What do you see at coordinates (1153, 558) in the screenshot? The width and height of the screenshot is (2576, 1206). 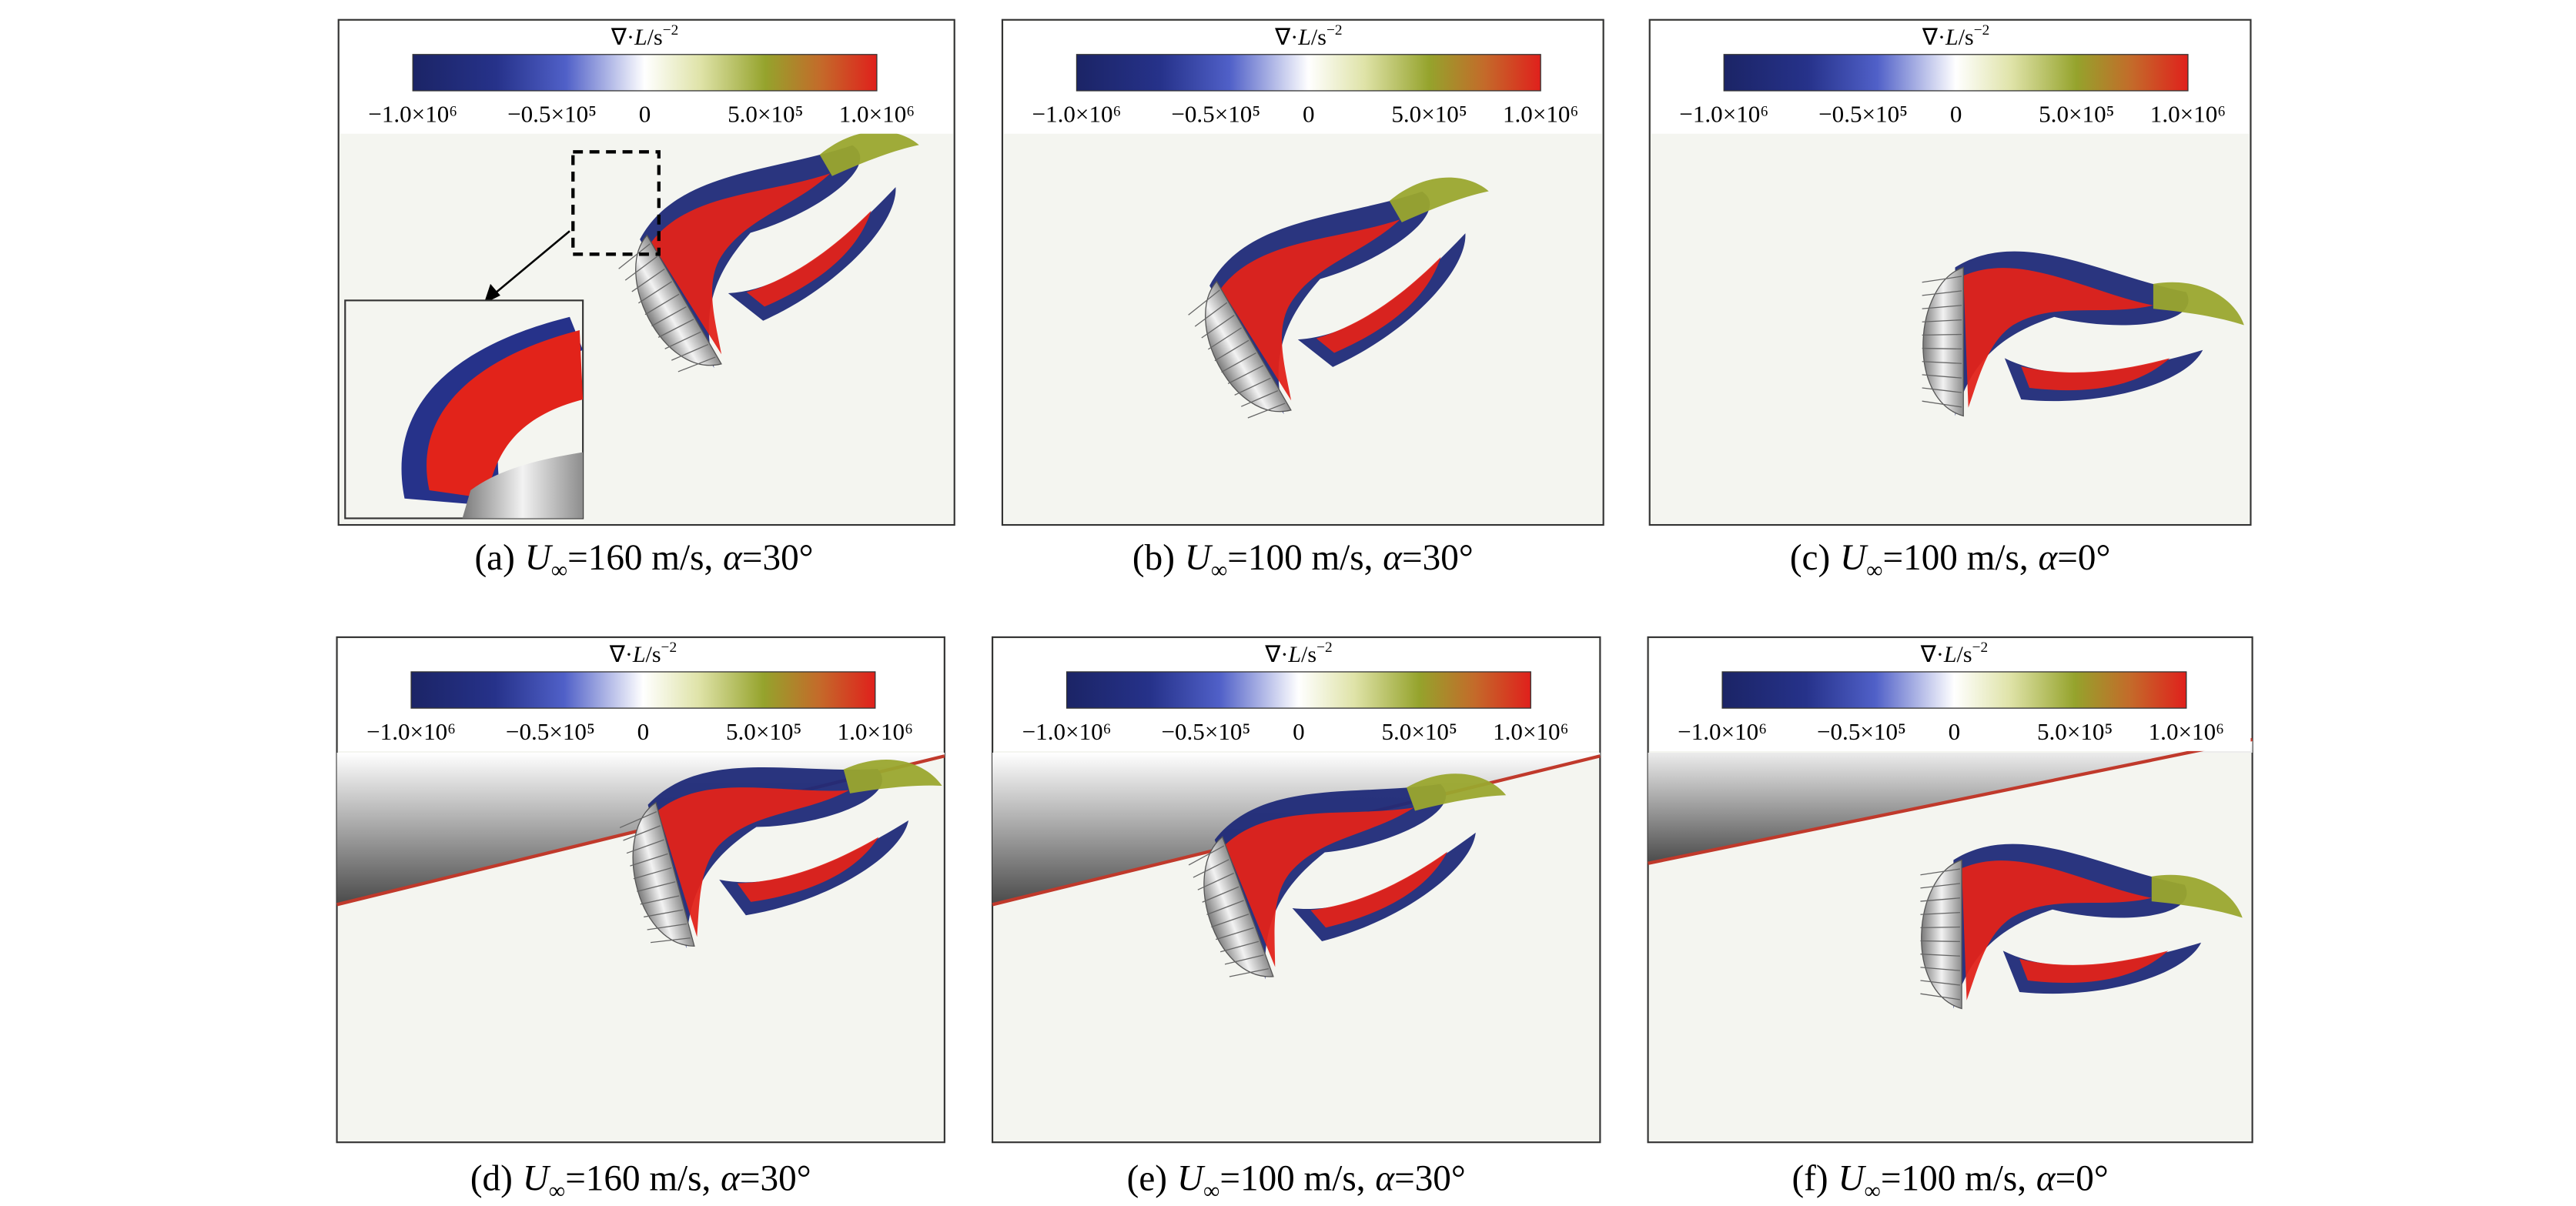 I see `caption-label: (b)` at bounding box center [1153, 558].